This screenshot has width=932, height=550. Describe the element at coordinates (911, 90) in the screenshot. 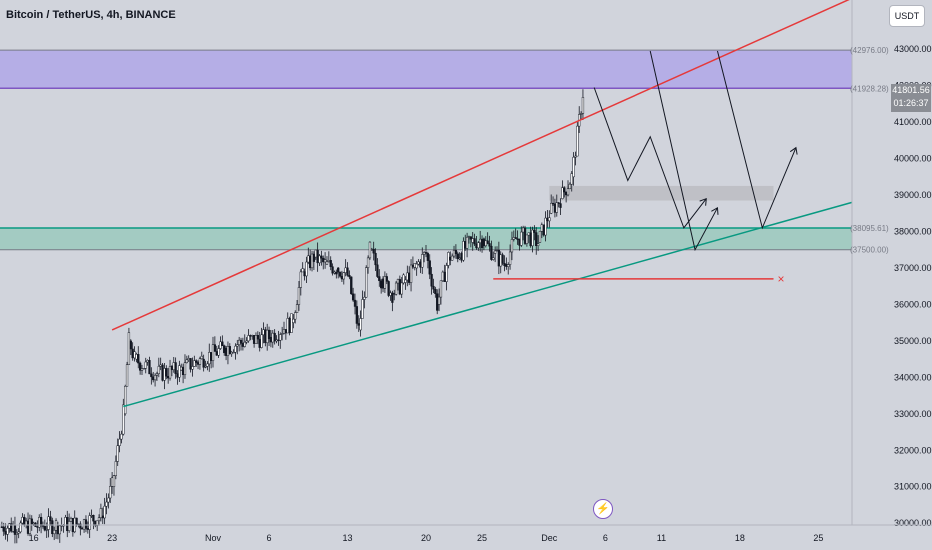

I see `last-price-value: 41801.56` at that location.